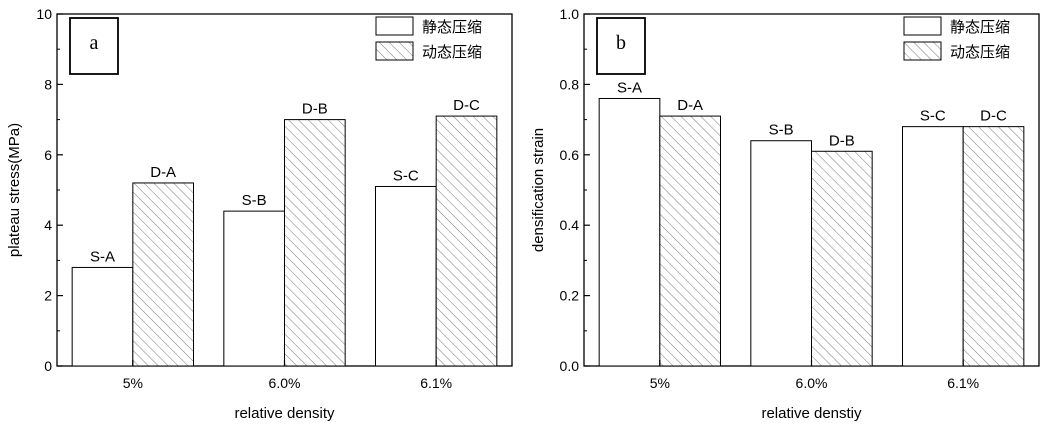  I want to click on y-axis-ticks: 0.0 0.2 0.4 0.6 0.8 1.0, so click(575, 190).